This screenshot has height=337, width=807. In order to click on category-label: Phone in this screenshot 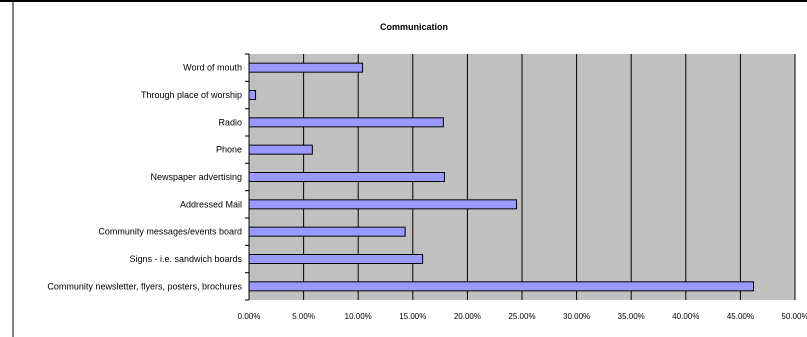, I will do `click(229, 150)`.